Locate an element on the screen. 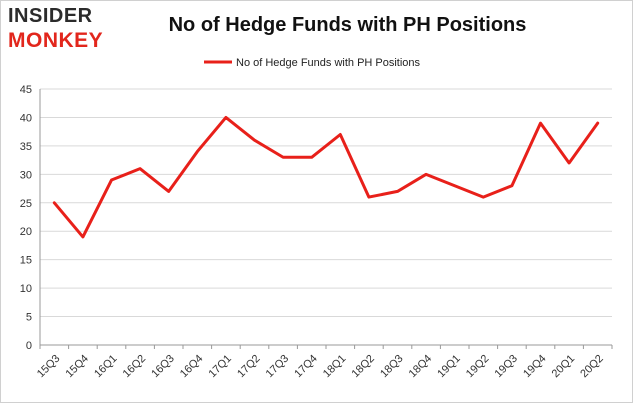 The image size is (635, 405). y-tick-label: 25 is located at coordinates (26, 204).